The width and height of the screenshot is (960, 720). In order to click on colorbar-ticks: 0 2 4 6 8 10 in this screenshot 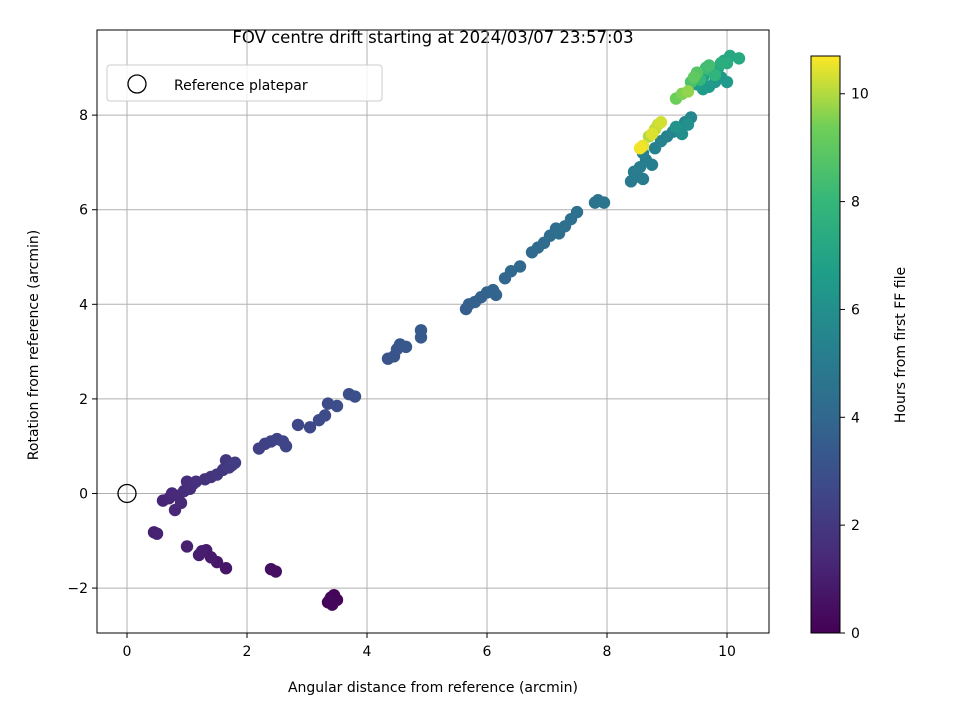, I will do `click(854, 364)`.